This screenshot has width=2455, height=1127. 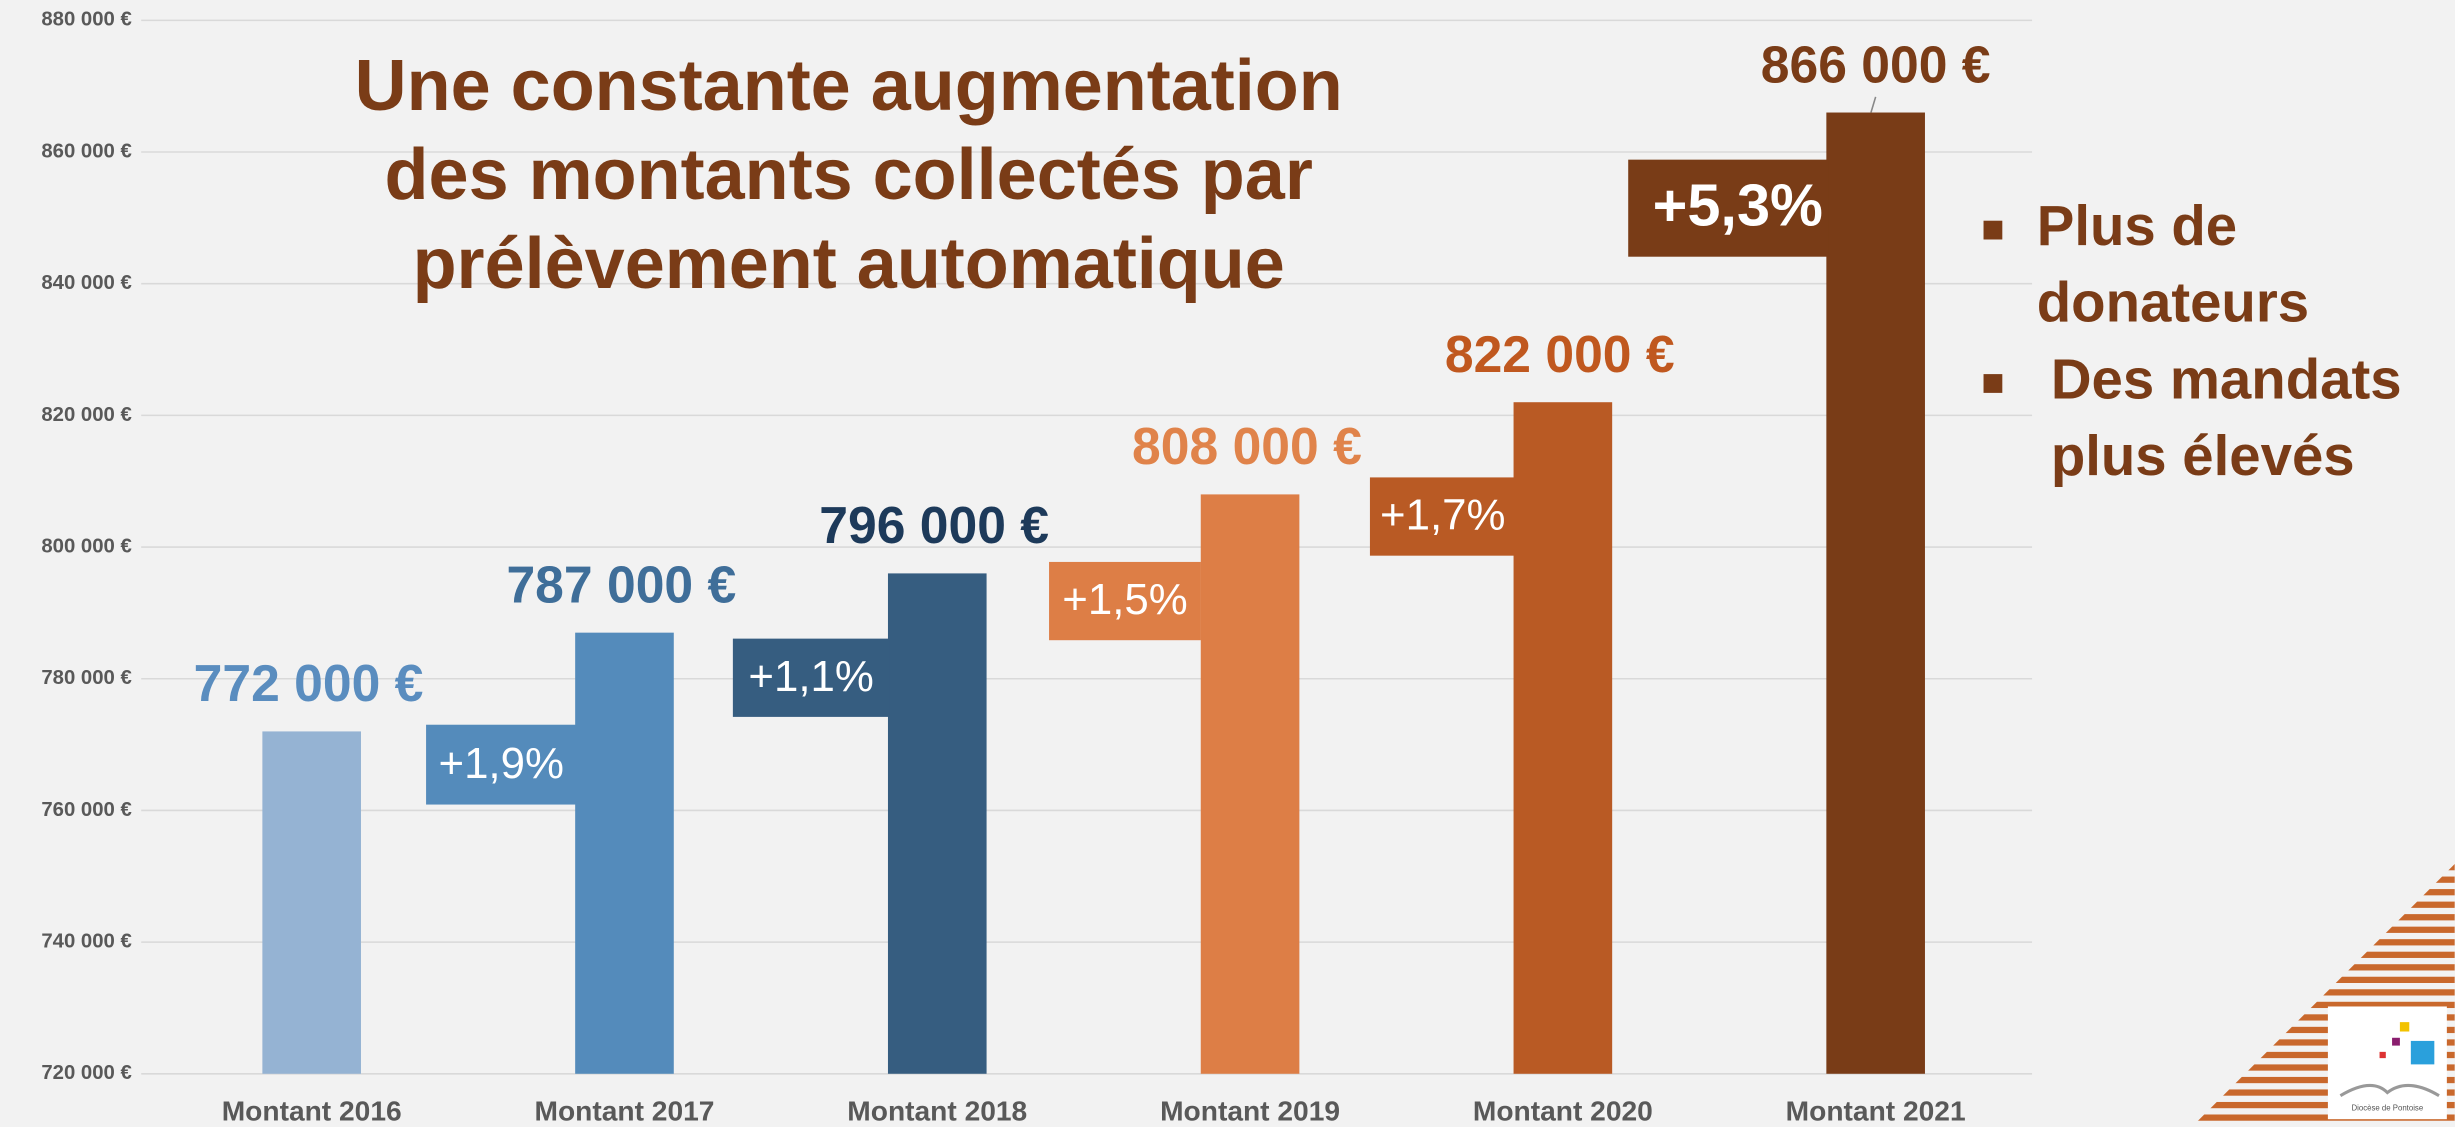 What do you see at coordinates (86, 415) in the screenshot?
I see `y-tick-label: 820 000 €` at bounding box center [86, 415].